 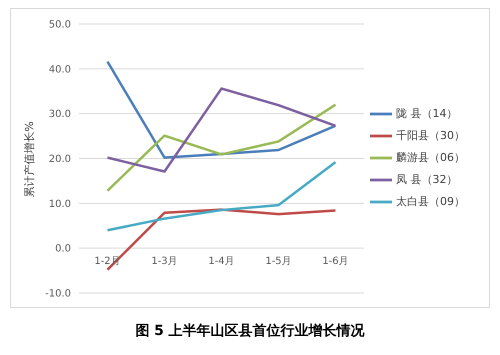 What do you see at coordinates (278, 261) in the screenshot?
I see `x-tick-label: 1-5月` at bounding box center [278, 261].